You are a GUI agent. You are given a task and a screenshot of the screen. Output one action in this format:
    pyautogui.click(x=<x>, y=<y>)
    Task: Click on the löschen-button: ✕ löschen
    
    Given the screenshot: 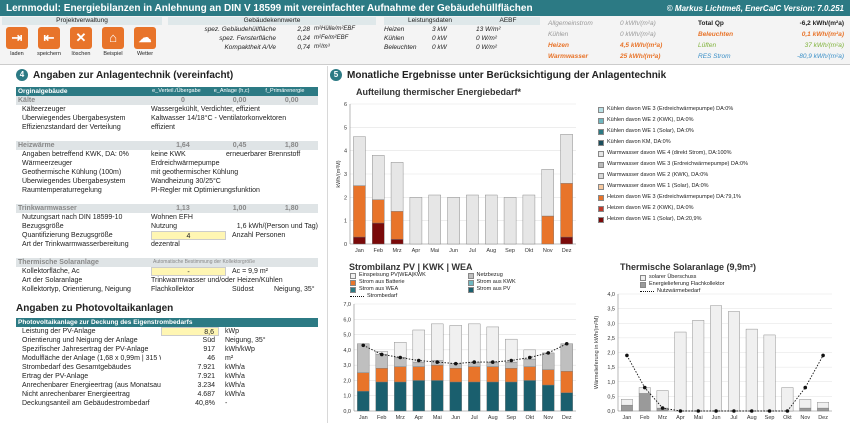 What is the action you would take?
    pyautogui.click(x=81, y=42)
    